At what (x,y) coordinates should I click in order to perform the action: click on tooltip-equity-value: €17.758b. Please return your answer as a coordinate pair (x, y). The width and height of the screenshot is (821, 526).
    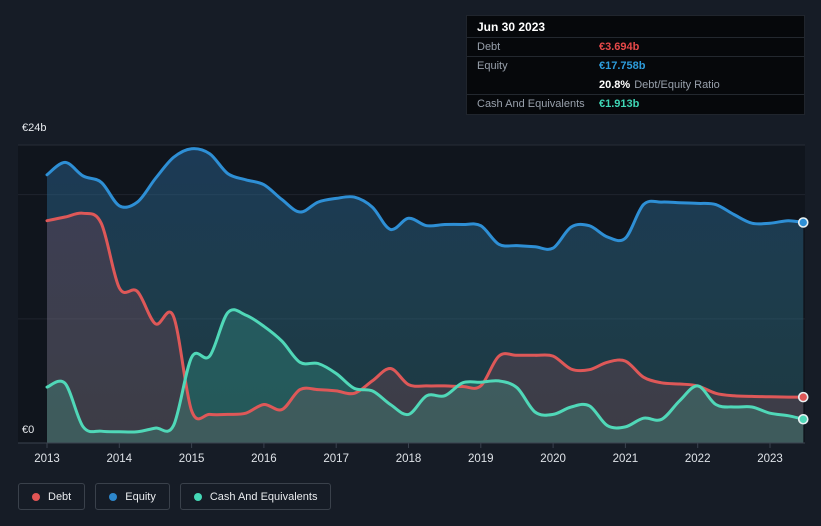
    Looking at the image, I should click on (622, 66).